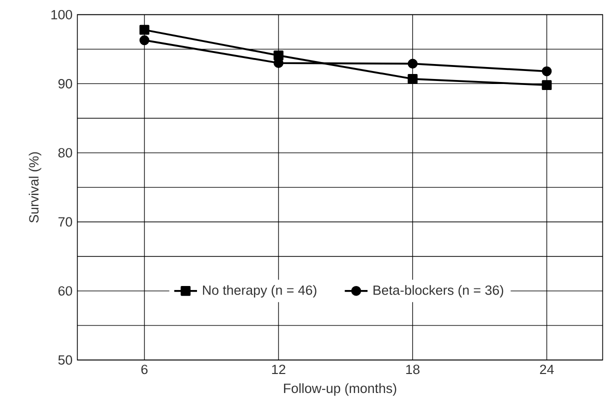 The image size is (607, 416). What do you see at coordinates (279, 369) in the screenshot?
I see `x-tick-label: 12` at bounding box center [279, 369].